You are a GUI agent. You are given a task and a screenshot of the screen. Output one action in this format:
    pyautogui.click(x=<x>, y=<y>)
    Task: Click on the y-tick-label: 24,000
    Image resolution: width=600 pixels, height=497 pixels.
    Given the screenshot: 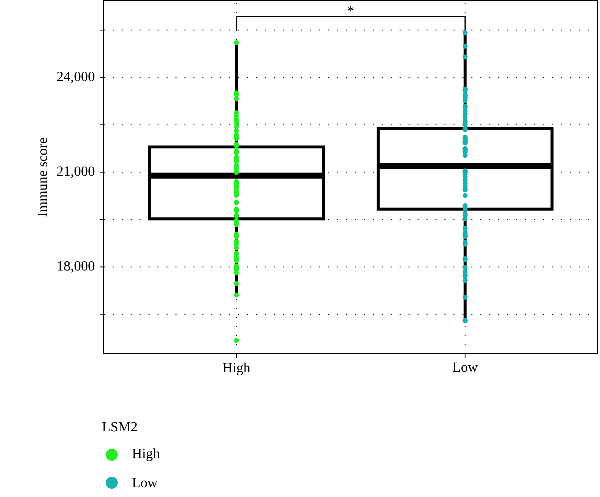 What is the action you would take?
    pyautogui.click(x=76, y=78)
    